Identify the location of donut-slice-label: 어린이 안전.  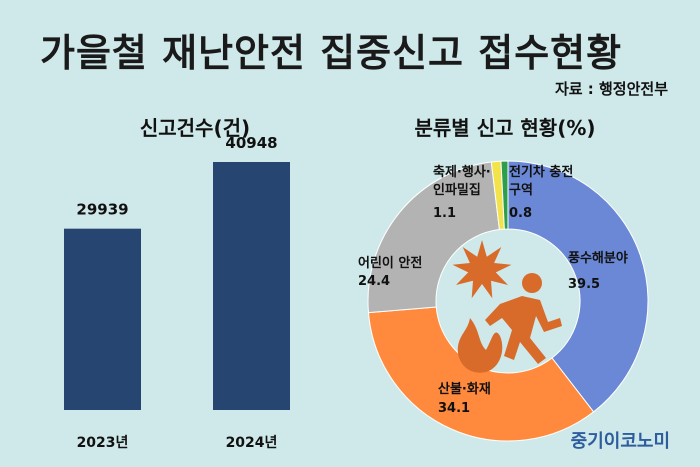
(390, 263).